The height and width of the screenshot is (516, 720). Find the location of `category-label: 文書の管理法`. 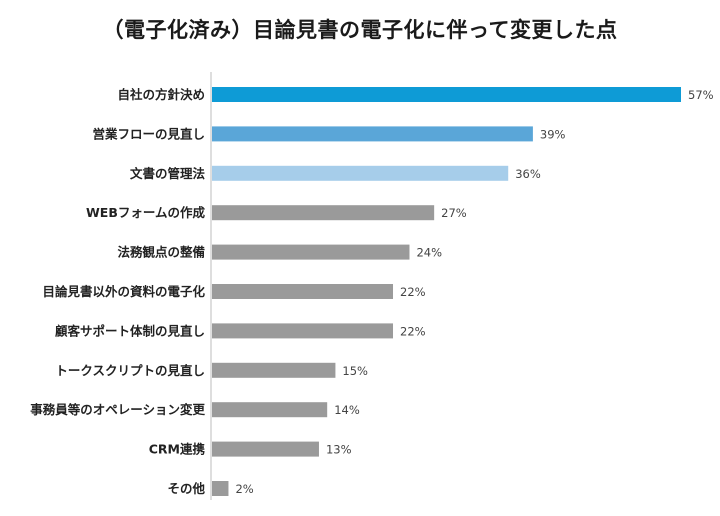

category-label: 文書の管理法 is located at coordinates (168, 173).